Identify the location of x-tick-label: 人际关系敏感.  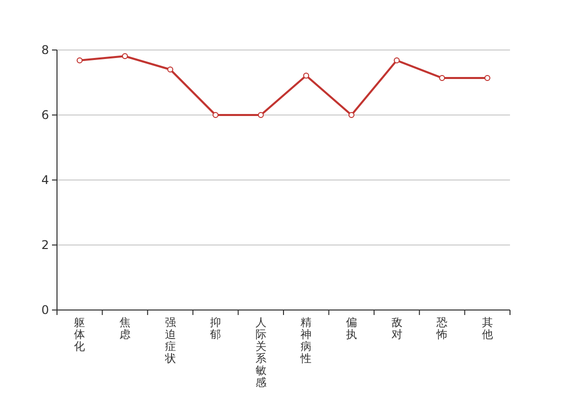
(260, 352).